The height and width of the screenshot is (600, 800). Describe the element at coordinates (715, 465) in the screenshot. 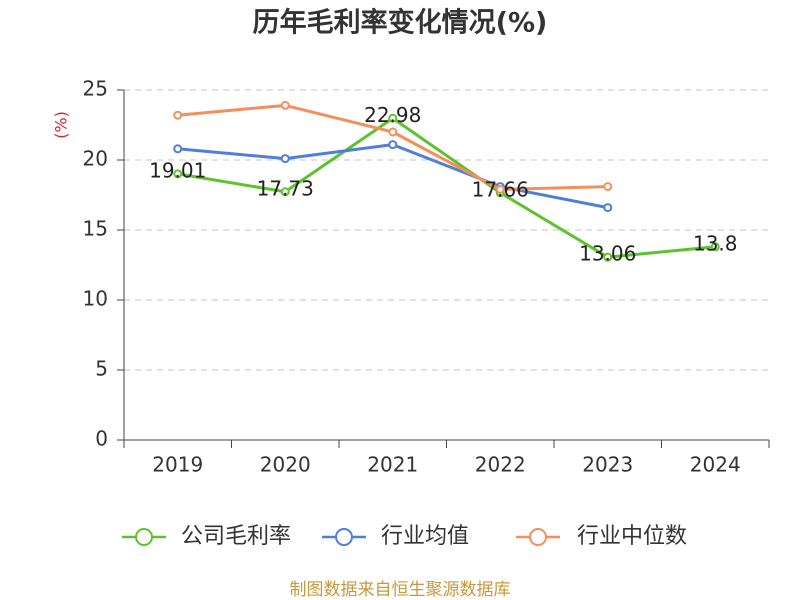

I see `x-tick-label-2024: 2024` at that location.